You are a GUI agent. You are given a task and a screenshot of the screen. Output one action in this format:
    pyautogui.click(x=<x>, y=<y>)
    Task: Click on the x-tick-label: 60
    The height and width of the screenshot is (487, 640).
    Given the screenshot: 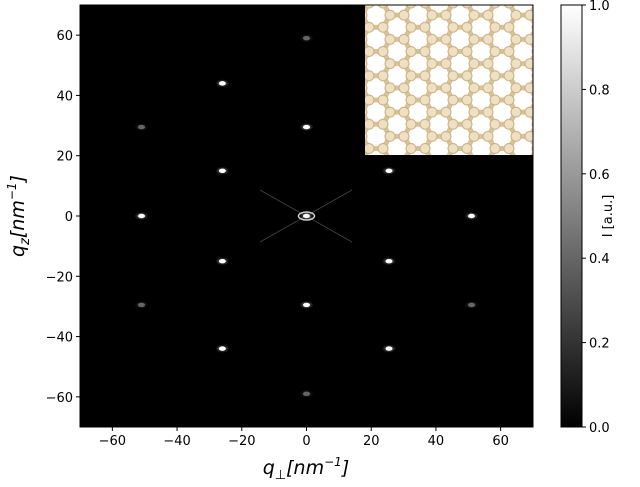 What is the action you would take?
    pyautogui.click(x=500, y=441)
    